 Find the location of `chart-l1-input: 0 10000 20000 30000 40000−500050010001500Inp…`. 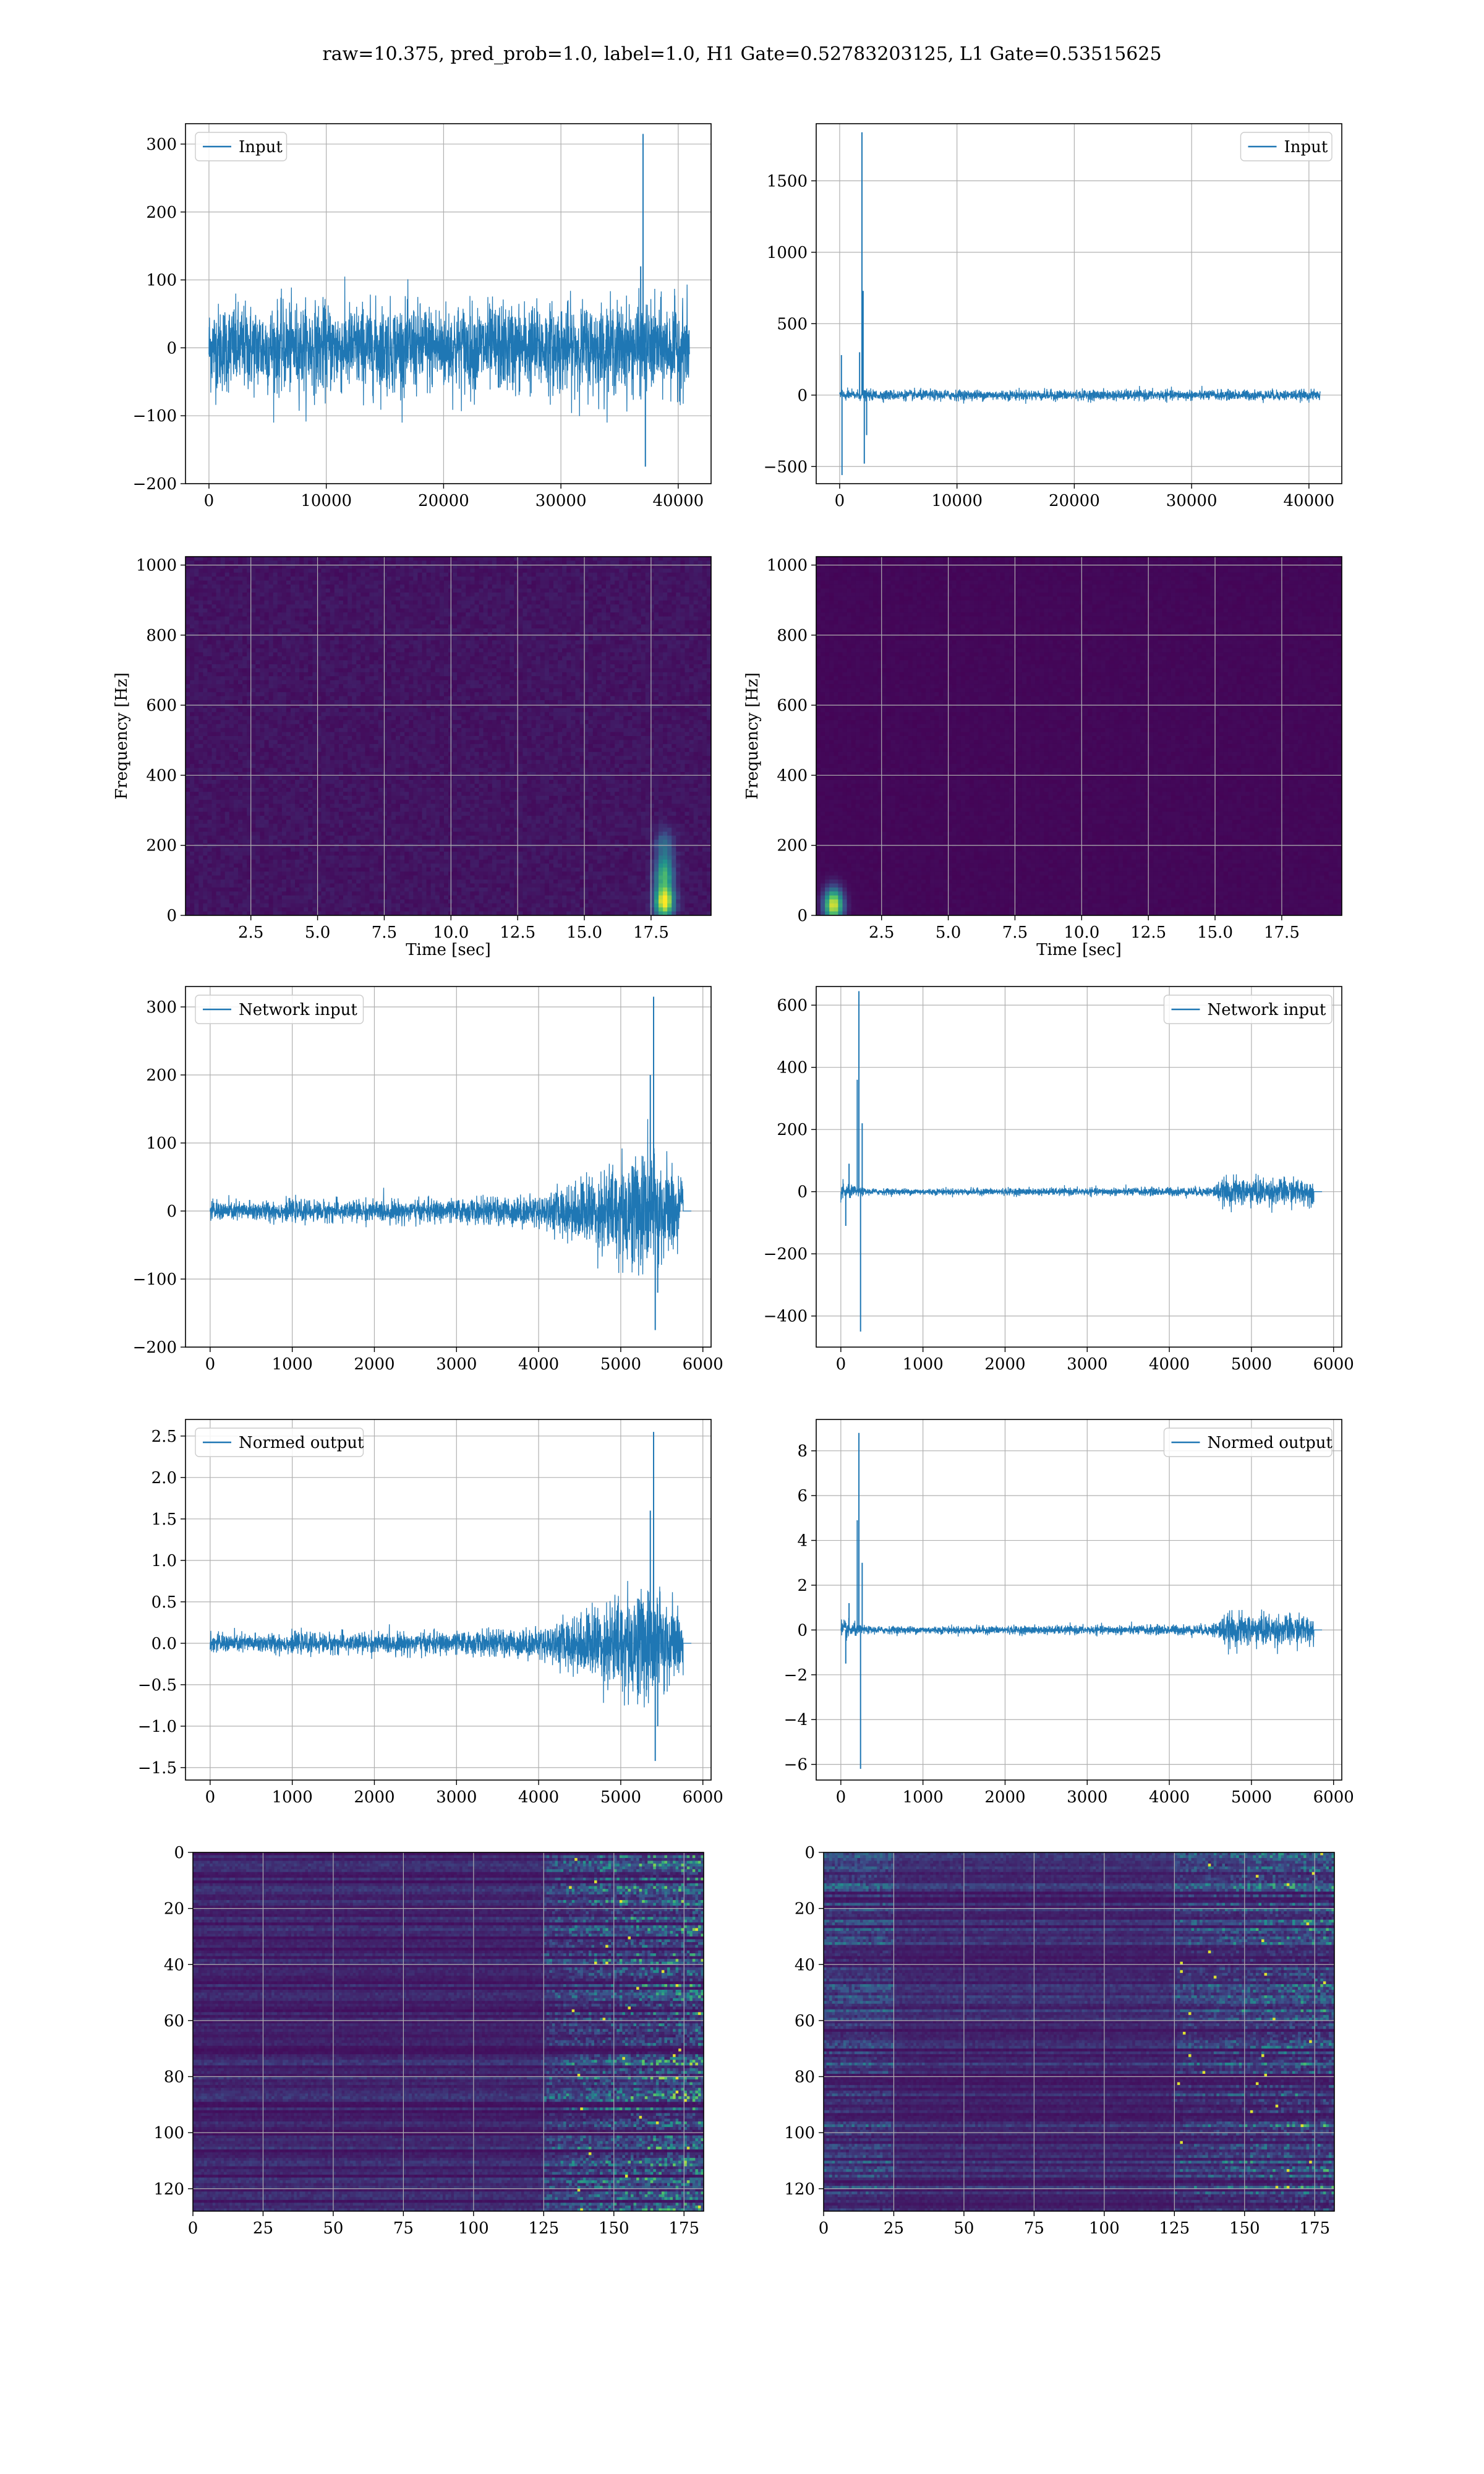

chart-l1-input: 0 10000 20000 30000 40000−500050010001500Inp… is located at coordinates (1053, 317).